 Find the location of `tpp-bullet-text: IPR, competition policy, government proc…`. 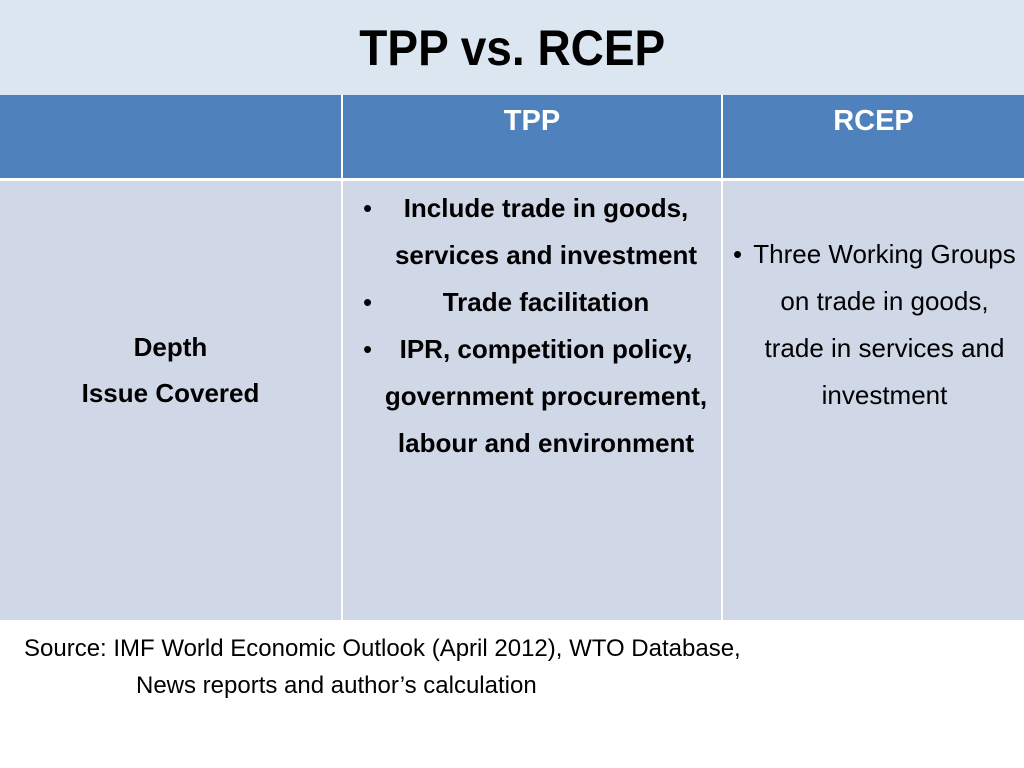

tpp-bullet-text: IPR, competition policy, government proc… is located at coordinates (546, 395).